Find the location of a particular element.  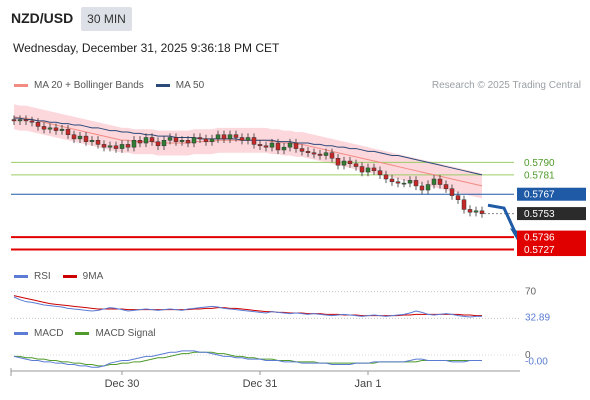

support-price-tag: 0.5736 is located at coordinates (539, 238).